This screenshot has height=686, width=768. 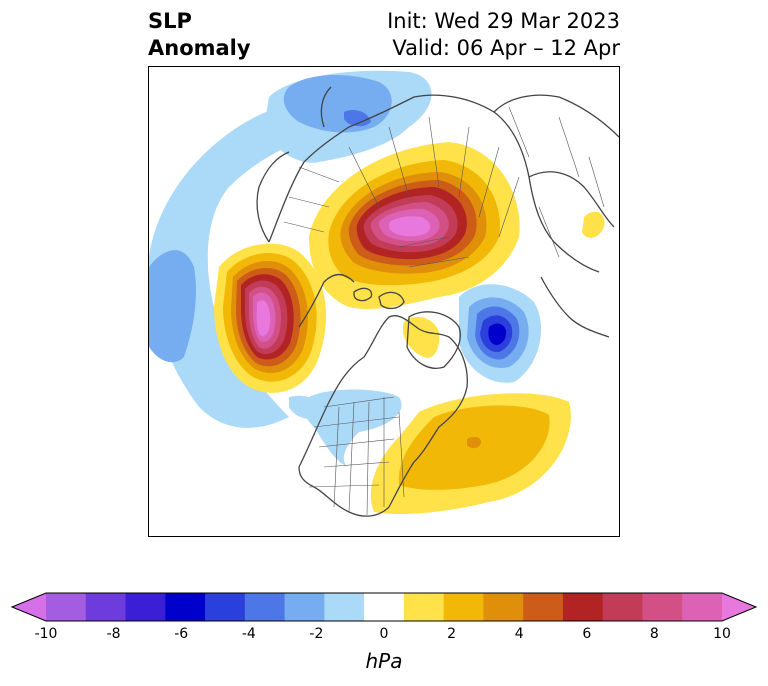 What do you see at coordinates (506, 48) in the screenshot?
I see `valid-range: Valid: 06 Apr – 12 Apr` at bounding box center [506, 48].